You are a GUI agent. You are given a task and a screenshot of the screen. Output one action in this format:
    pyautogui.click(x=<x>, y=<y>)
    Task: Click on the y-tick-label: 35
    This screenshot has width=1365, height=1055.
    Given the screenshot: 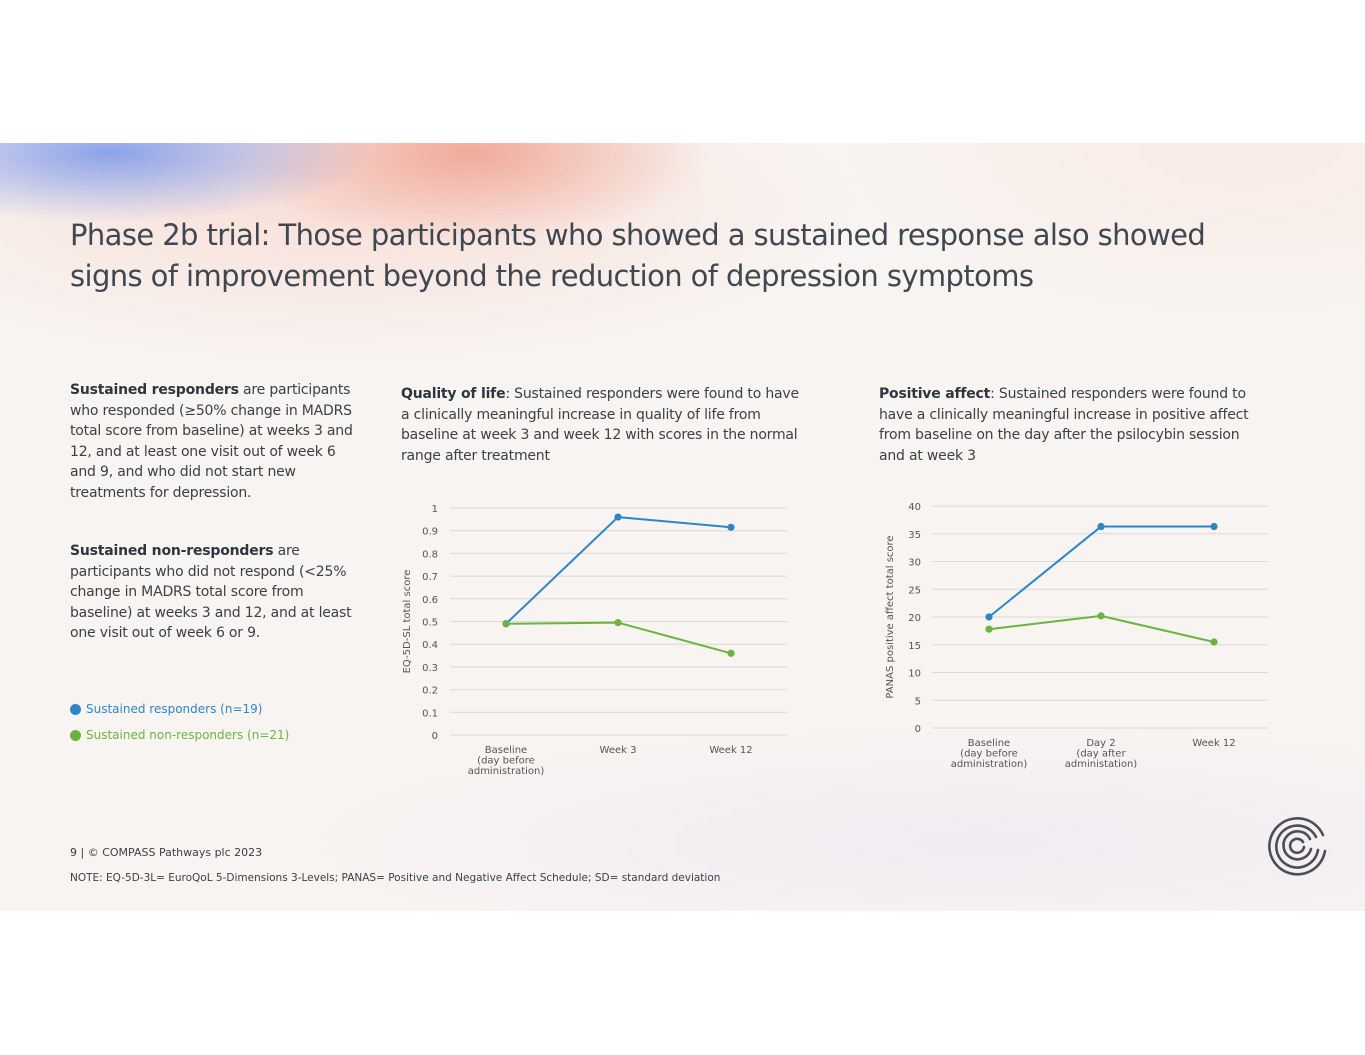 What is the action you would take?
    pyautogui.click(x=914, y=535)
    